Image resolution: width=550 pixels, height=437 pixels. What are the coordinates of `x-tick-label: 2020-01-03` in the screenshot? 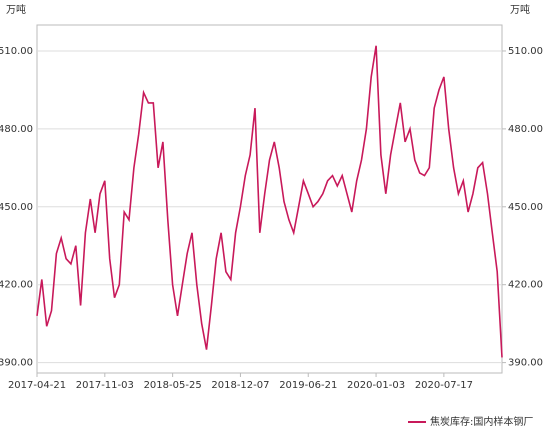 It's located at (376, 385).